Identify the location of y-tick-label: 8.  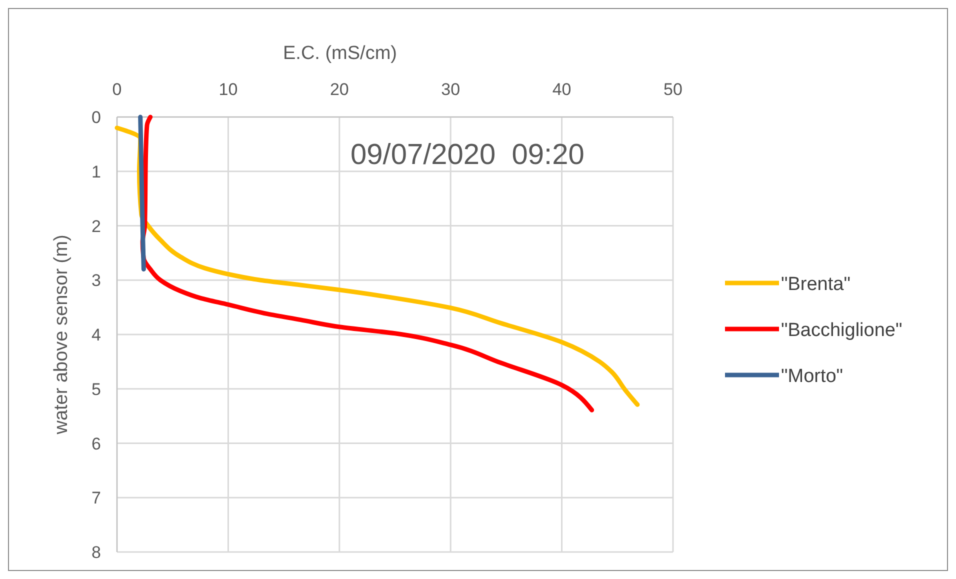
(96, 552).